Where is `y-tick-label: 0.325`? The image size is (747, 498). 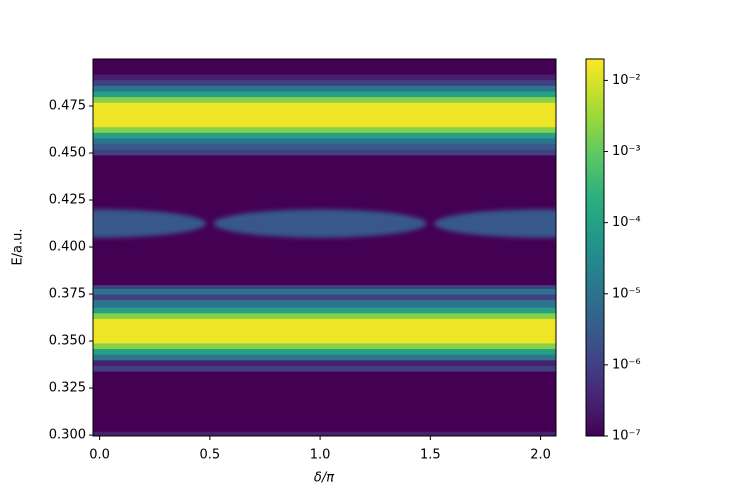
y-tick-label: 0.325 is located at coordinates (67, 388).